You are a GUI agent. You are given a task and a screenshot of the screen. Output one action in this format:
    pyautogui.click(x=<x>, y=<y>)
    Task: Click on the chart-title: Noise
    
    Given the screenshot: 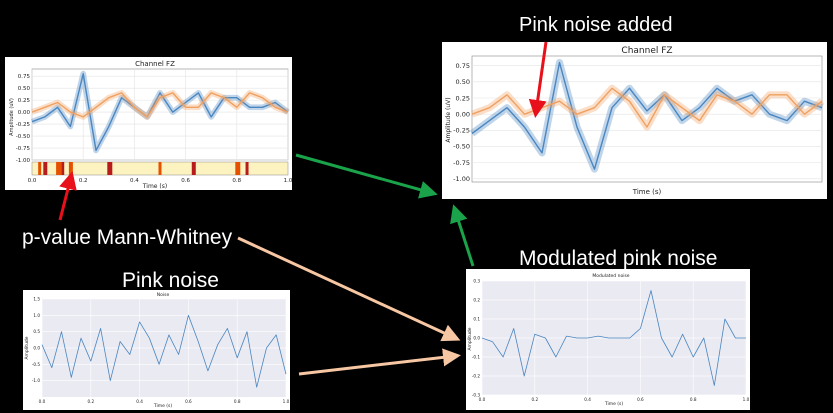 What is the action you would take?
    pyautogui.click(x=163, y=295)
    